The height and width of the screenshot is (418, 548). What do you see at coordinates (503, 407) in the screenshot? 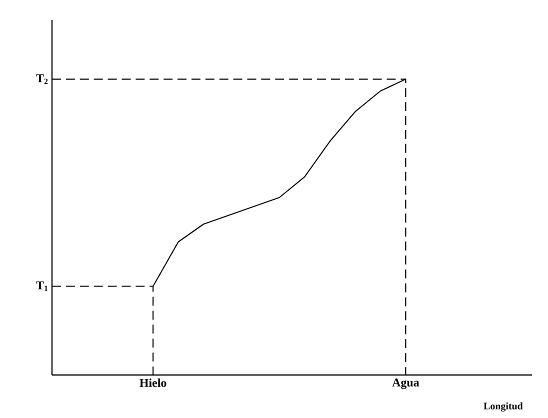
I see `x-axis-title: Longitud` at bounding box center [503, 407].